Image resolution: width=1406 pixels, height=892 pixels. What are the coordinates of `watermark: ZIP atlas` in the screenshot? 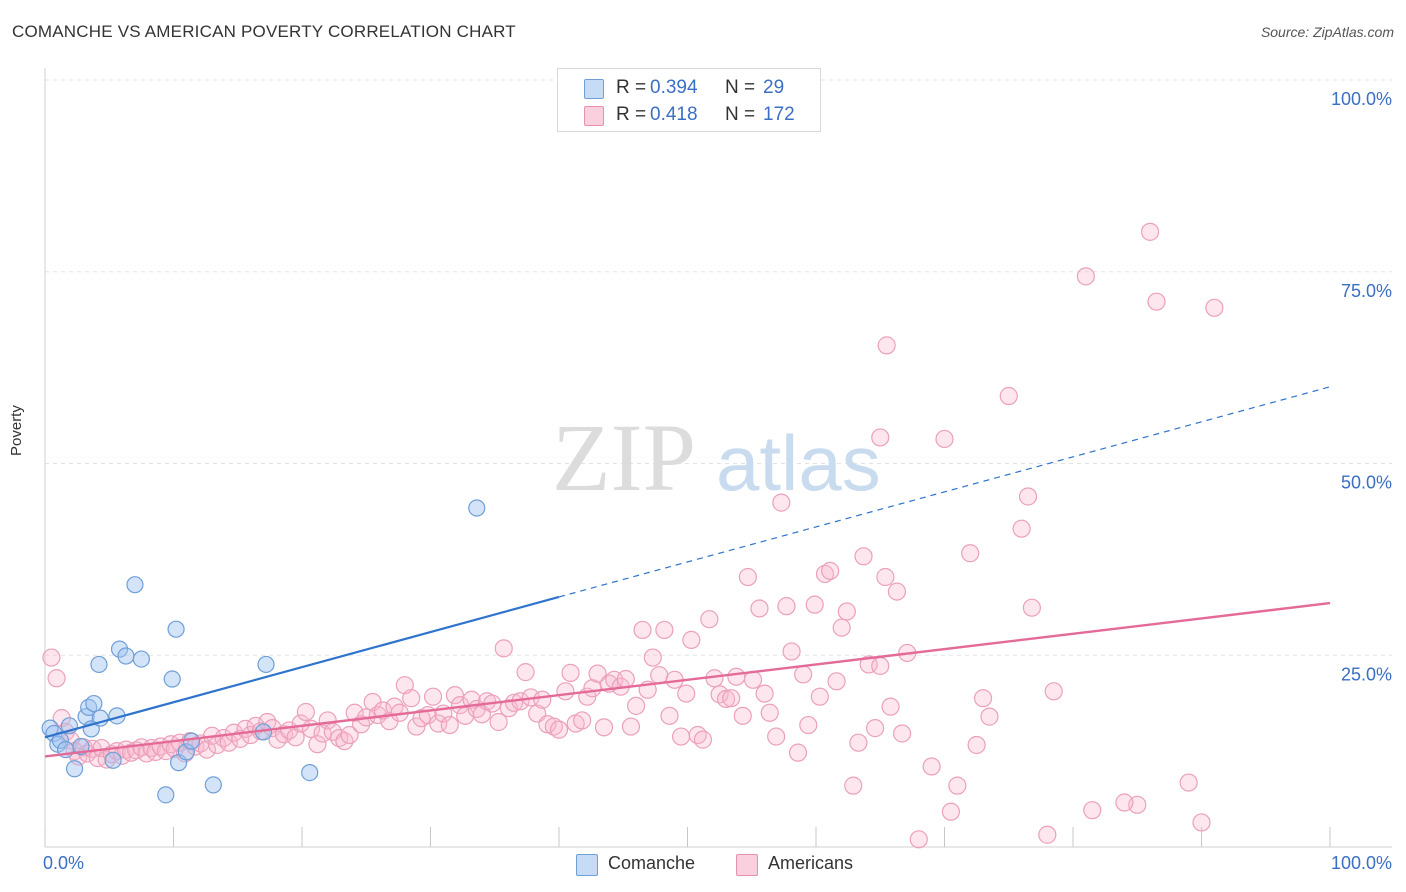 It's located at (716, 457).